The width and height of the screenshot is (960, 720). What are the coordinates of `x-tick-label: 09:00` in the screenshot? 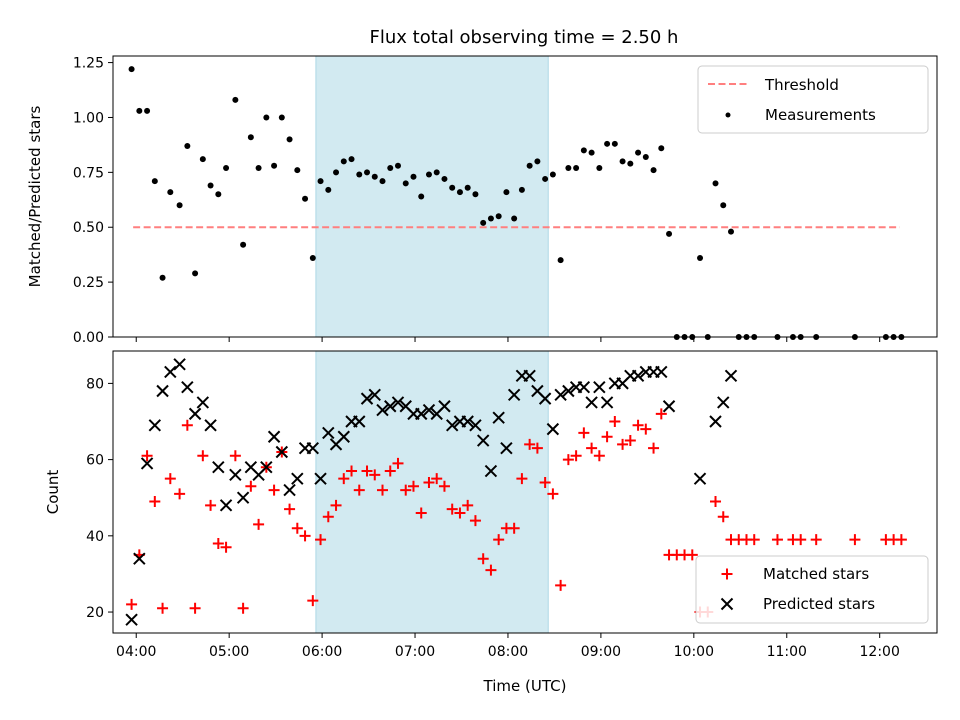 It's located at (601, 652).